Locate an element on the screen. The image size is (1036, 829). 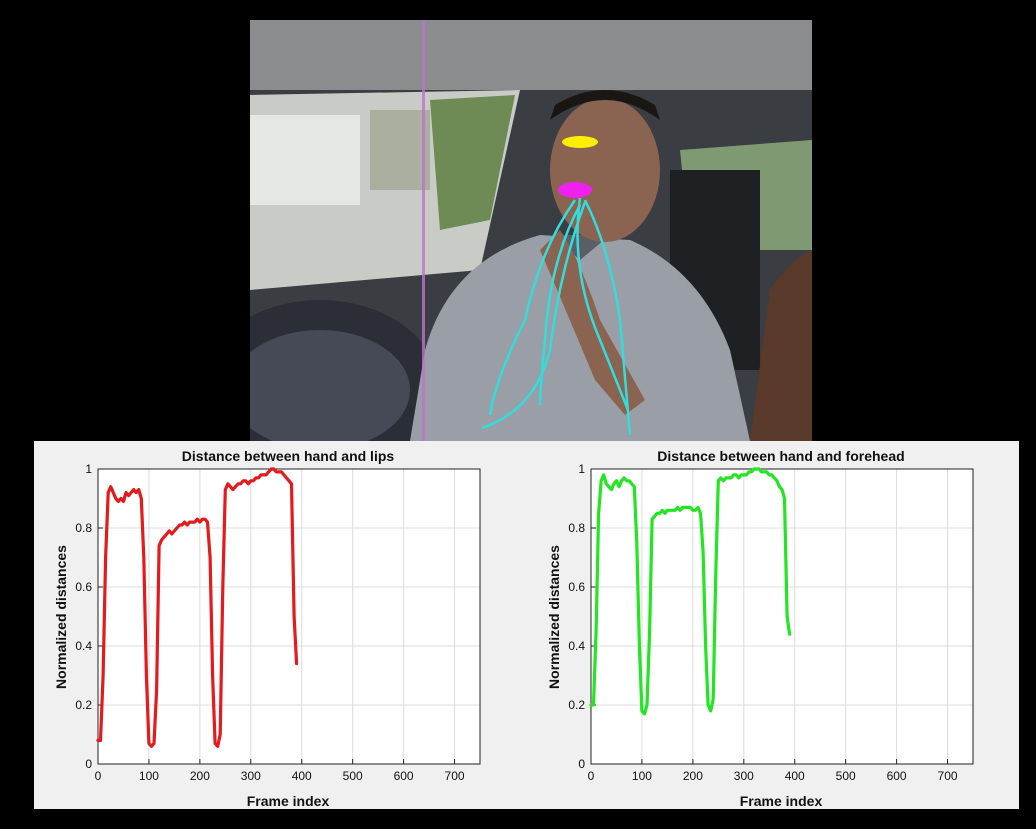
passenger is located at coordinates (781, 345).